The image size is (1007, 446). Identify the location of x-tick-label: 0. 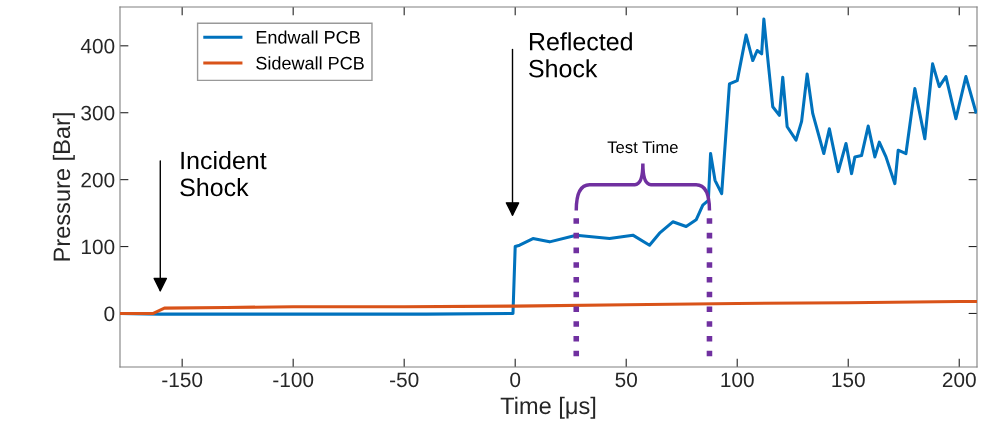
(515, 380).